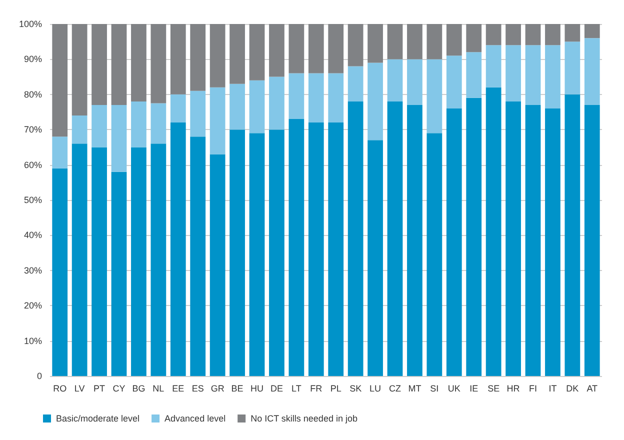 The width and height of the screenshot is (624, 440). Describe the element at coordinates (276, 389) in the screenshot. I see `x-tick-label: DE` at that location.